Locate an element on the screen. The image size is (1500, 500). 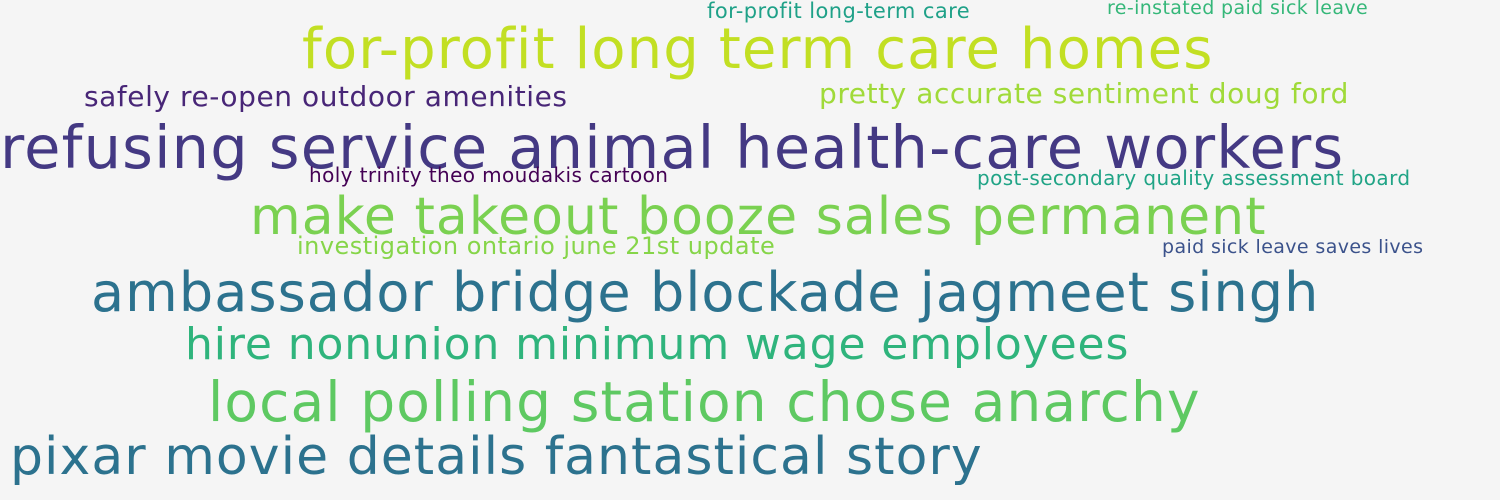
phrase-paid-sick-leave-saves-lives: paid sick leave saves lives is located at coordinates (1293, 247).